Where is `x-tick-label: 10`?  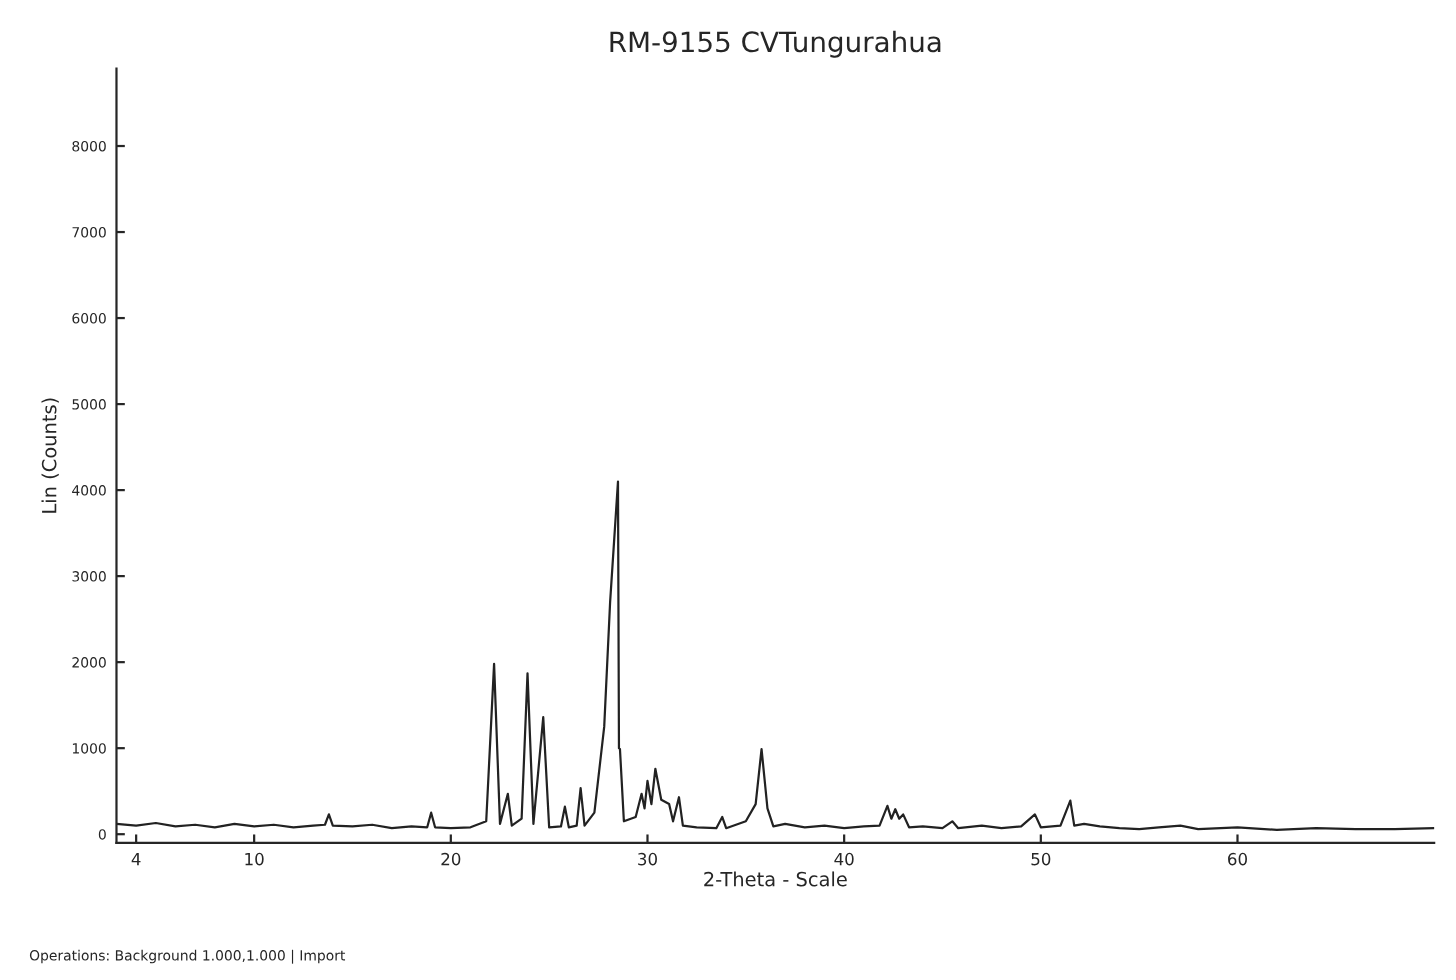 x-tick-label: 10 is located at coordinates (254, 859).